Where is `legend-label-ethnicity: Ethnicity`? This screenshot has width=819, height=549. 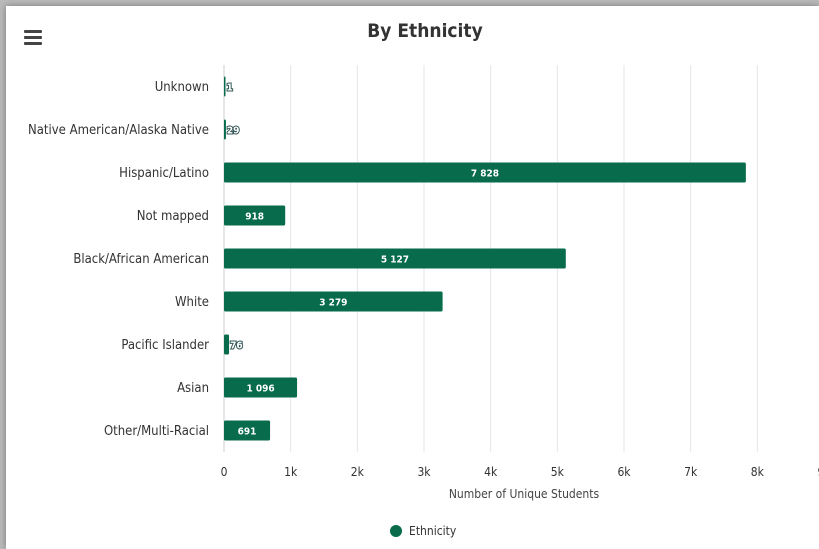 legend-label-ethnicity: Ethnicity is located at coordinates (433, 531).